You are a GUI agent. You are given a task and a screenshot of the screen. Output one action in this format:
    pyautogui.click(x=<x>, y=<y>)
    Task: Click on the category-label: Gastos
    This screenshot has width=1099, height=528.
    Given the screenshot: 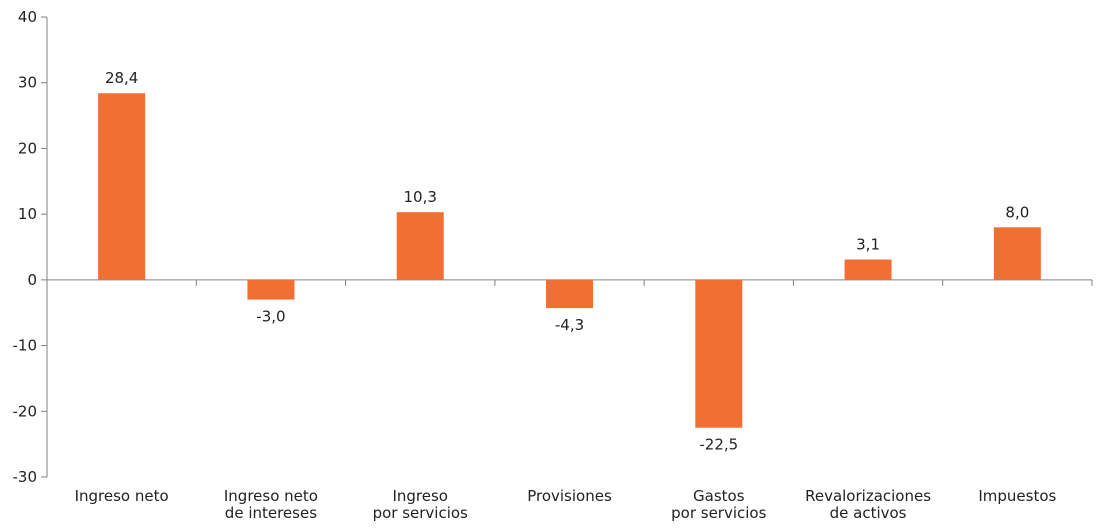 What is the action you would take?
    pyautogui.click(x=719, y=496)
    